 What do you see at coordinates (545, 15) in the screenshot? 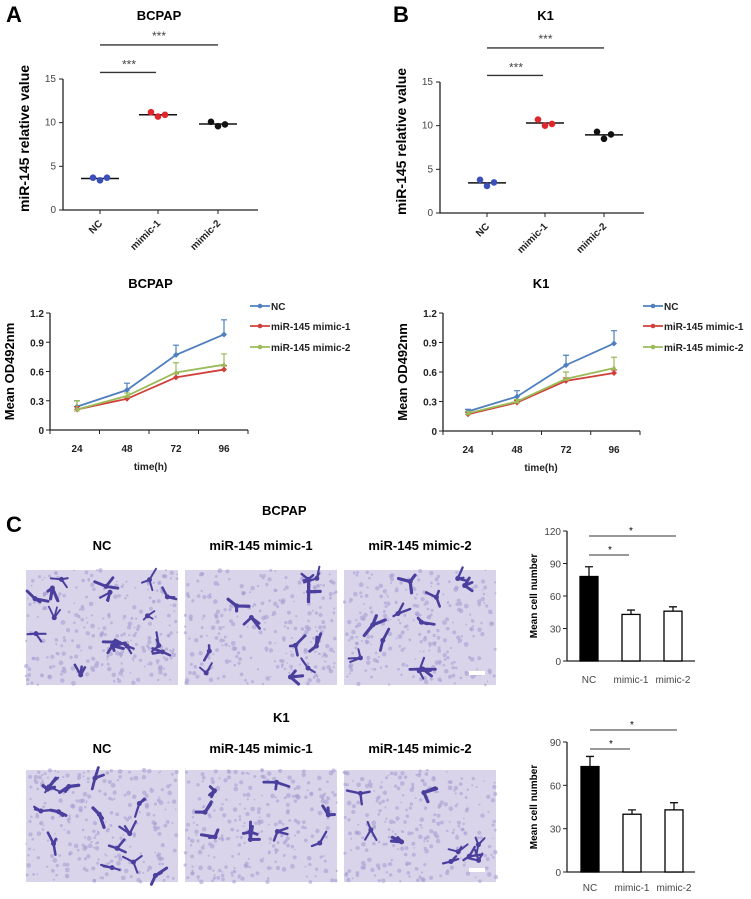
I see `chart-title: K1` at bounding box center [545, 15].